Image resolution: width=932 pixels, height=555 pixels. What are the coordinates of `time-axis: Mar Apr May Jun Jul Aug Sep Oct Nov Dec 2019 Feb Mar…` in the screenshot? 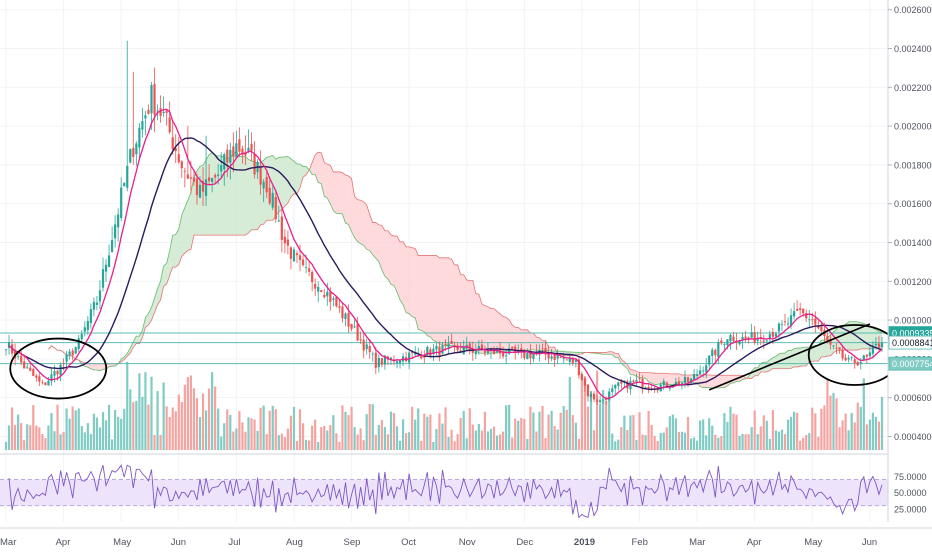 It's located at (466, 537).